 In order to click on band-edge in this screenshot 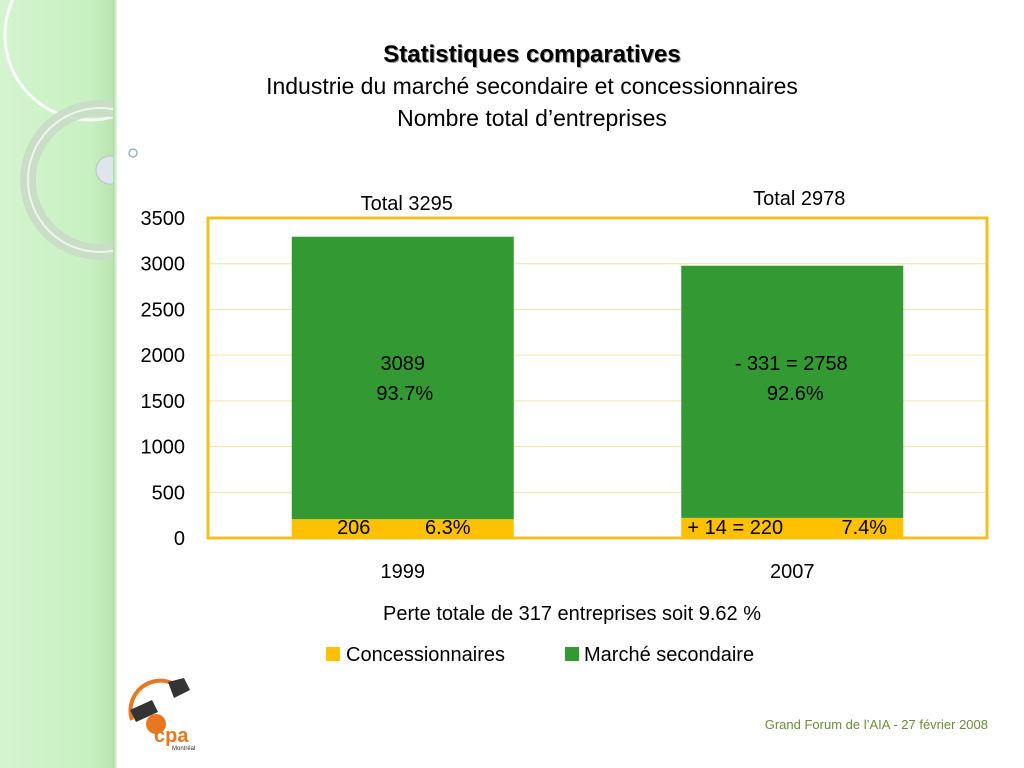, I will do `click(115, 384)`.